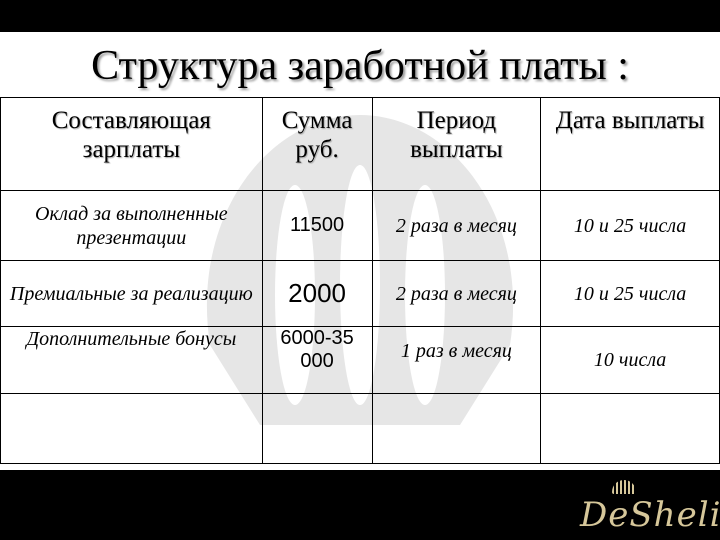 This screenshot has width=720, height=540. What do you see at coordinates (131, 360) in the screenshot?
I see `cell-component: Дополнительные бонусы` at bounding box center [131, 360].